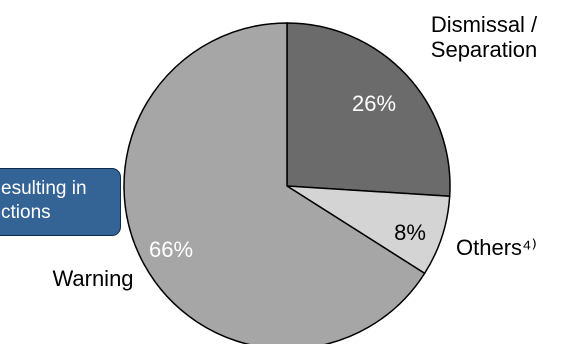 Image resolution: width=562 pixels, height=344 pixels. I want to click on slice-value-label-0: 26%, so click(374, 103).